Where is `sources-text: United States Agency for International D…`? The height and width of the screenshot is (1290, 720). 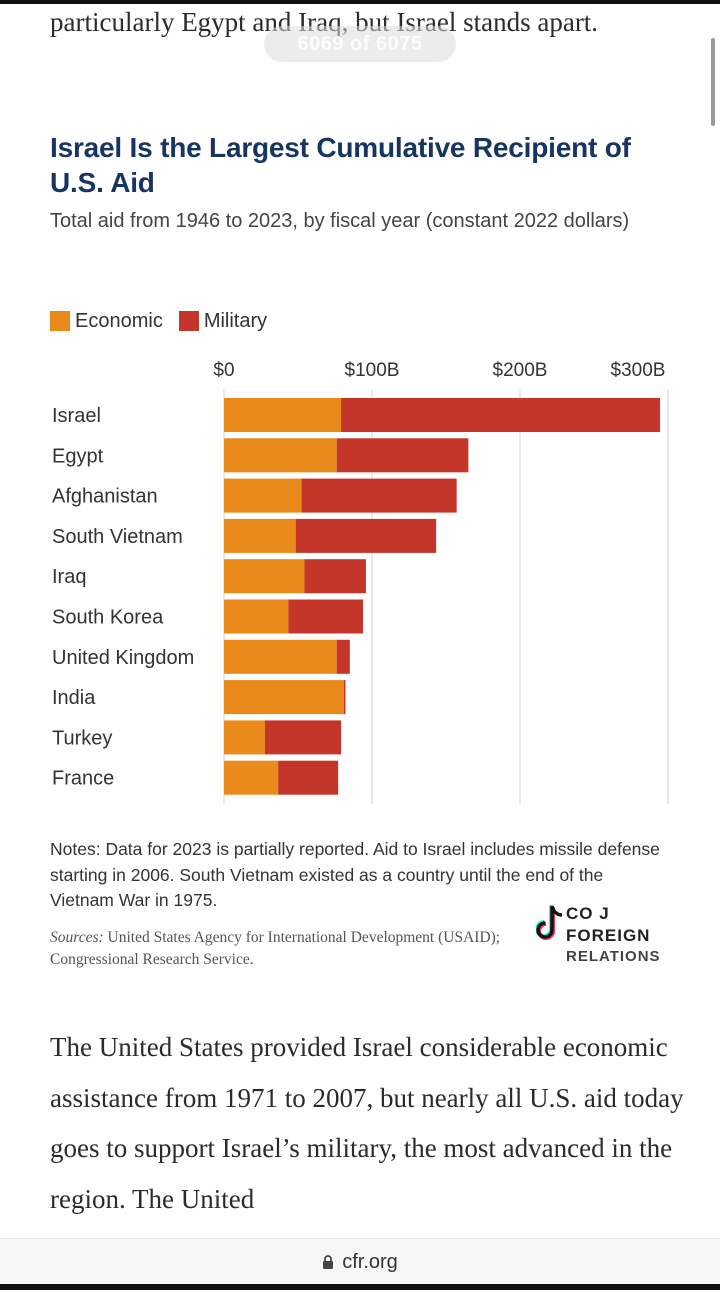 sources-text: United States Agency for International D… is located at coordinates (275, 948).